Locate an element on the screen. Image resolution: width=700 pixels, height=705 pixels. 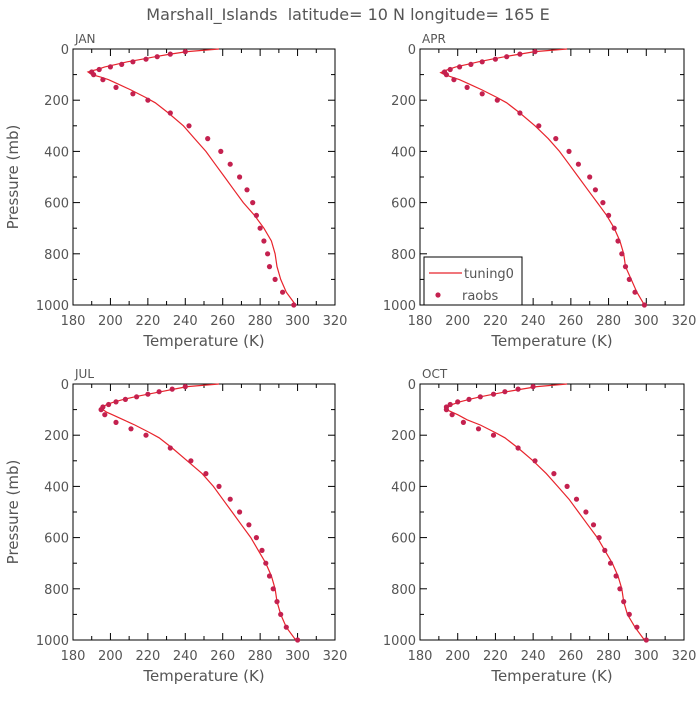
y-tick-label: 600 is located at coordinates (56, 204).